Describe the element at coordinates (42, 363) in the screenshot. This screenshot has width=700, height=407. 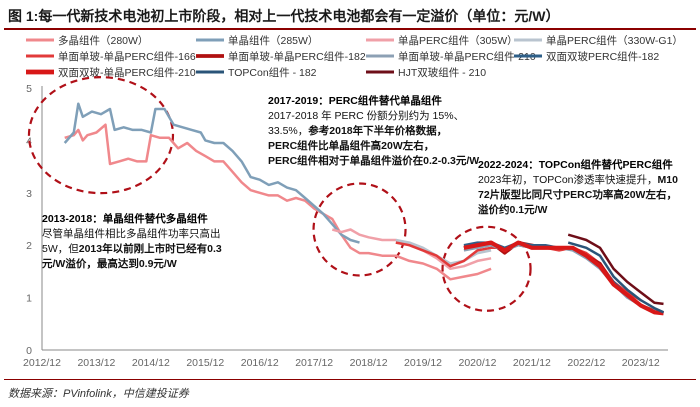
I see `x-tick-label: 2012/12` at that location.